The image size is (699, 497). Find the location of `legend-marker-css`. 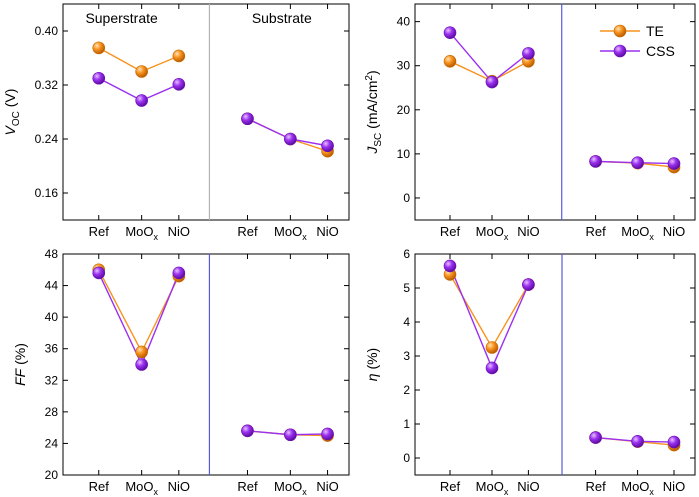

legend-marker-css is located at coordinates (620, 51).